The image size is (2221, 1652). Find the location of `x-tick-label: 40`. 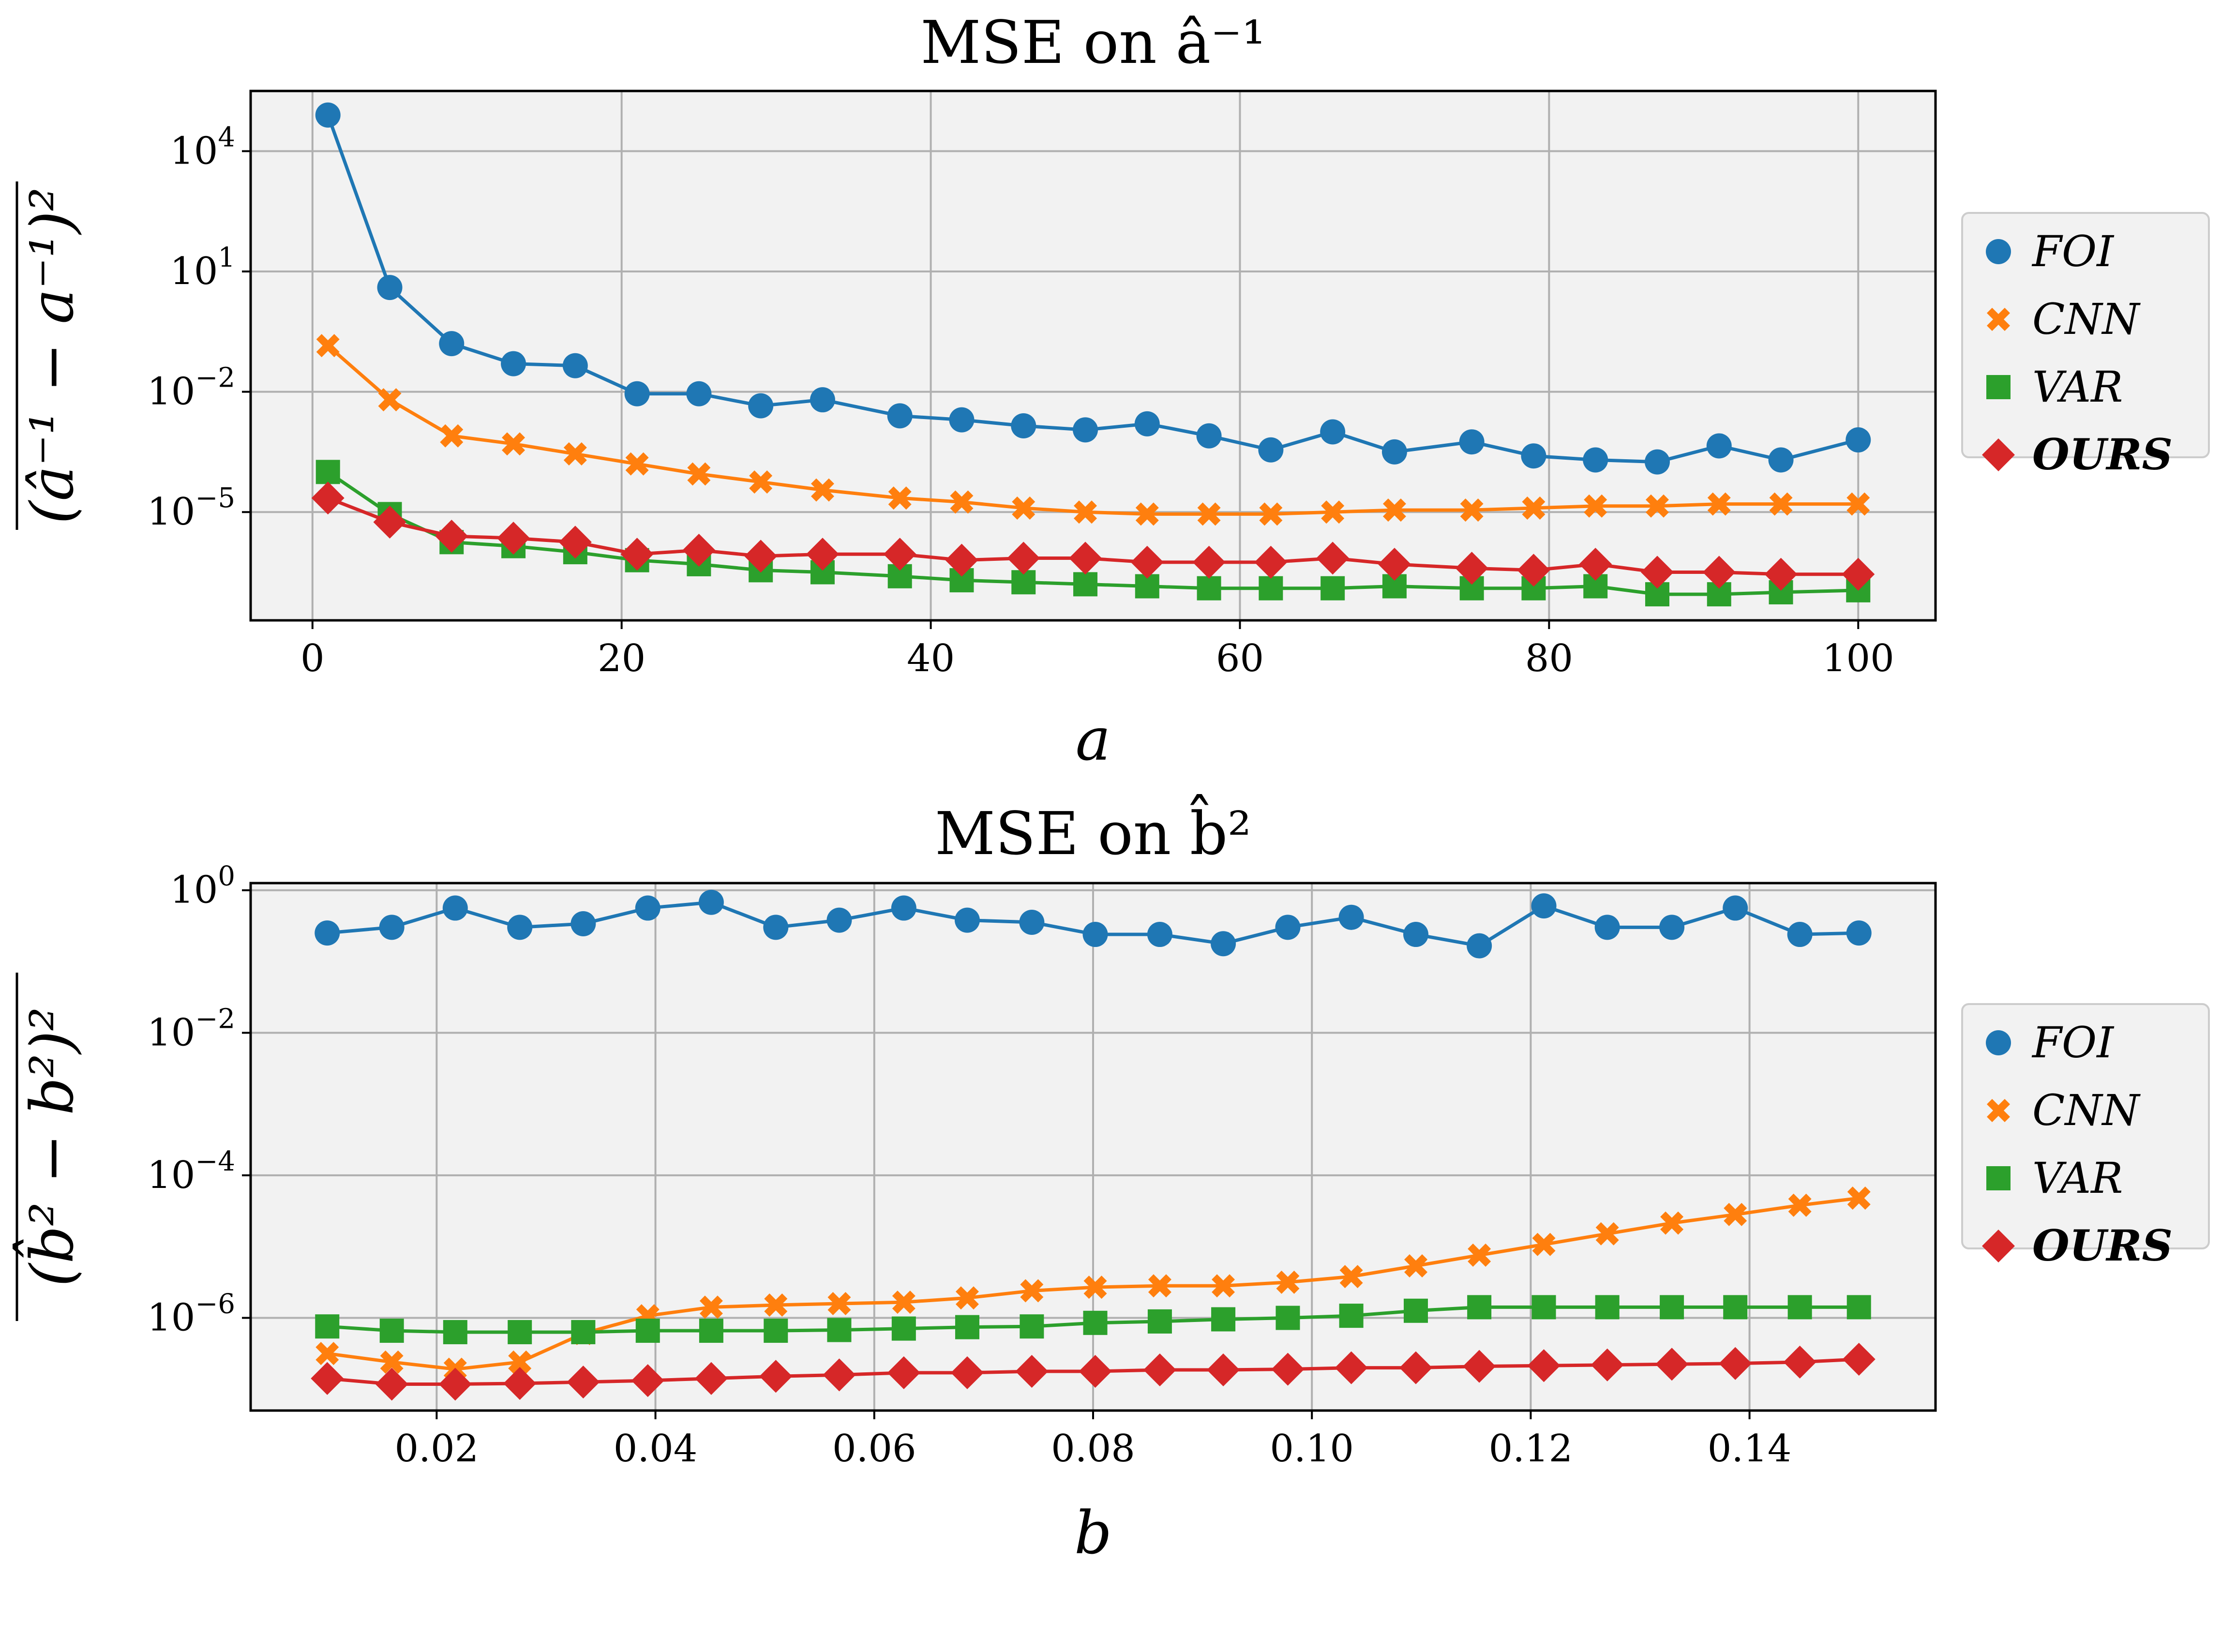

x-tick-label: 40 is located at coordinates (931, 659).